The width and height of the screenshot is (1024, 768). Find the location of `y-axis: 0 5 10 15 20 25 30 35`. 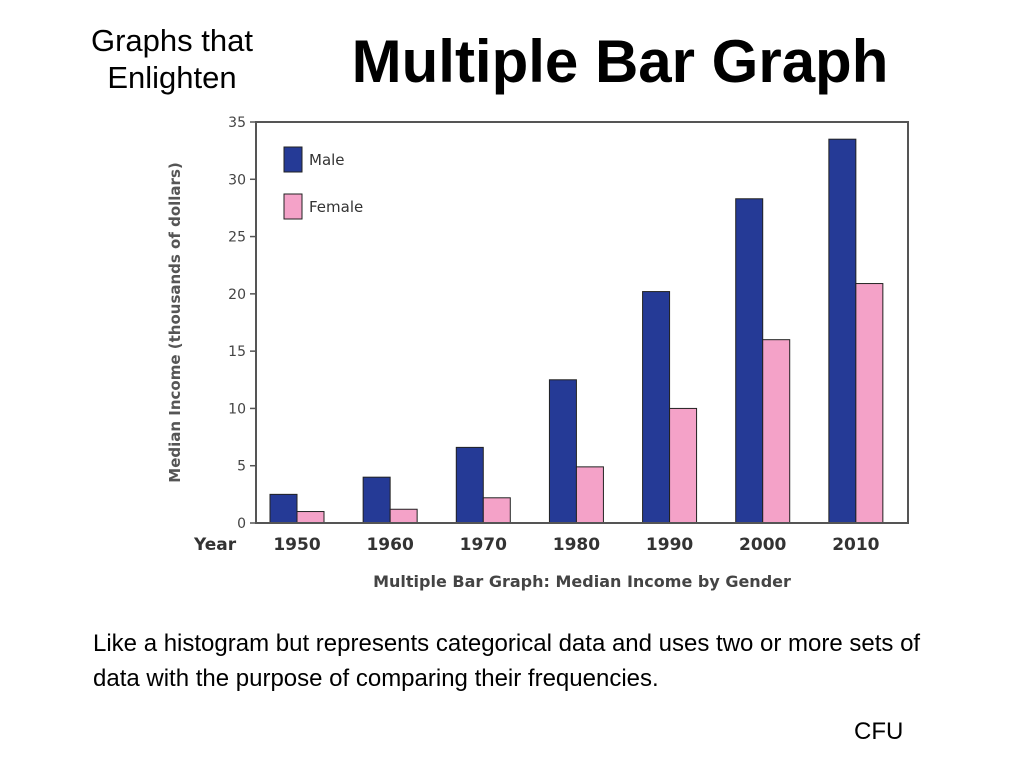

y-axis: 0 5 10 15 20 25 30 35 is located at coordinates (242, 323).